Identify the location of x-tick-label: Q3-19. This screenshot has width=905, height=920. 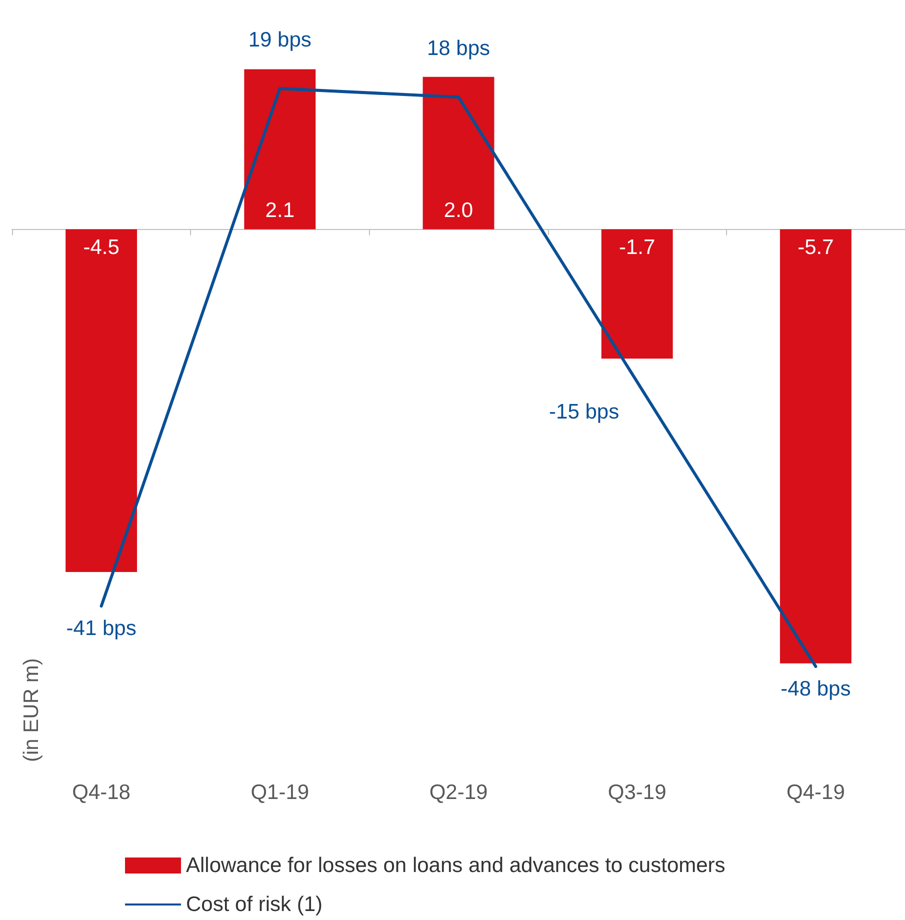
(637, 792).